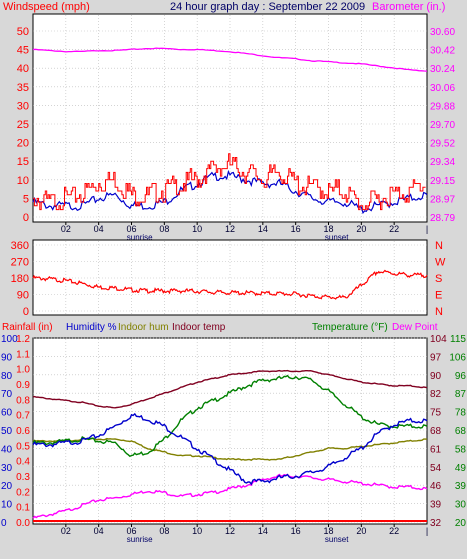 This screenshot has height=559, width=467. Describe the element at coordinates (436, 357) in the screenshot. I see `dewpoint-tick-label: 97` at that location.